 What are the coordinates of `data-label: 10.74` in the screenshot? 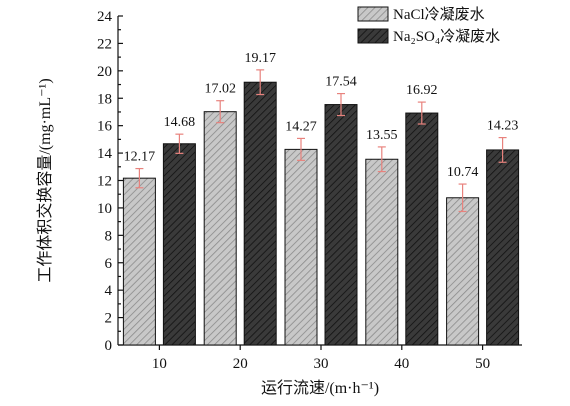 It's located at (463, 172).